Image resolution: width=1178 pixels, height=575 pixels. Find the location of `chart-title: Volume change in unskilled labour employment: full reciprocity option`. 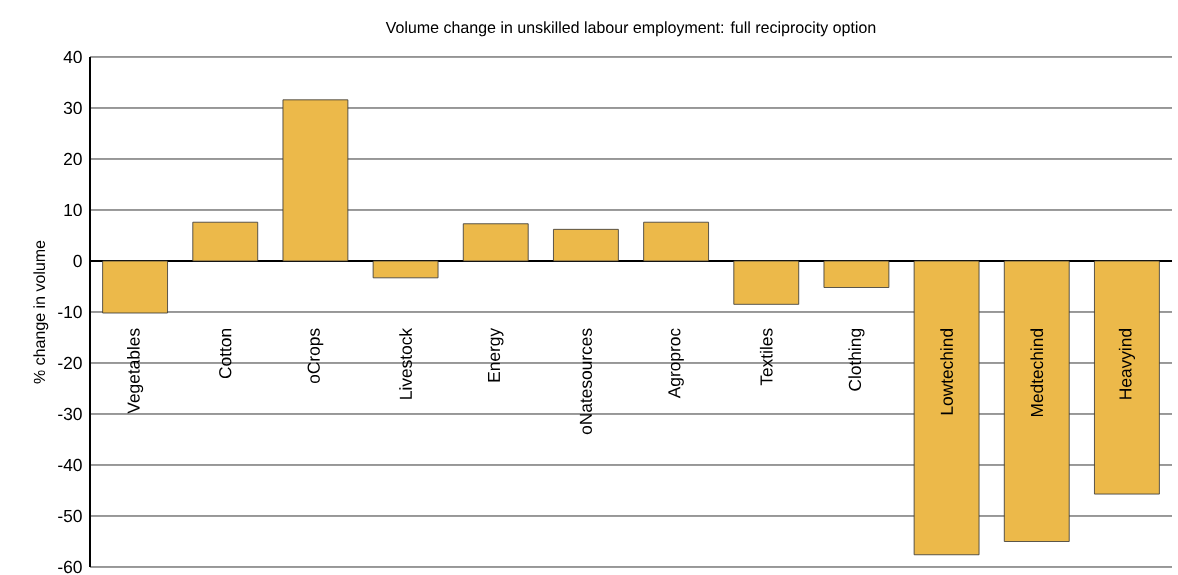

chart-title: Volume change in unskilled labour employment: full reciprocity option is located at coordinates (630, 29).